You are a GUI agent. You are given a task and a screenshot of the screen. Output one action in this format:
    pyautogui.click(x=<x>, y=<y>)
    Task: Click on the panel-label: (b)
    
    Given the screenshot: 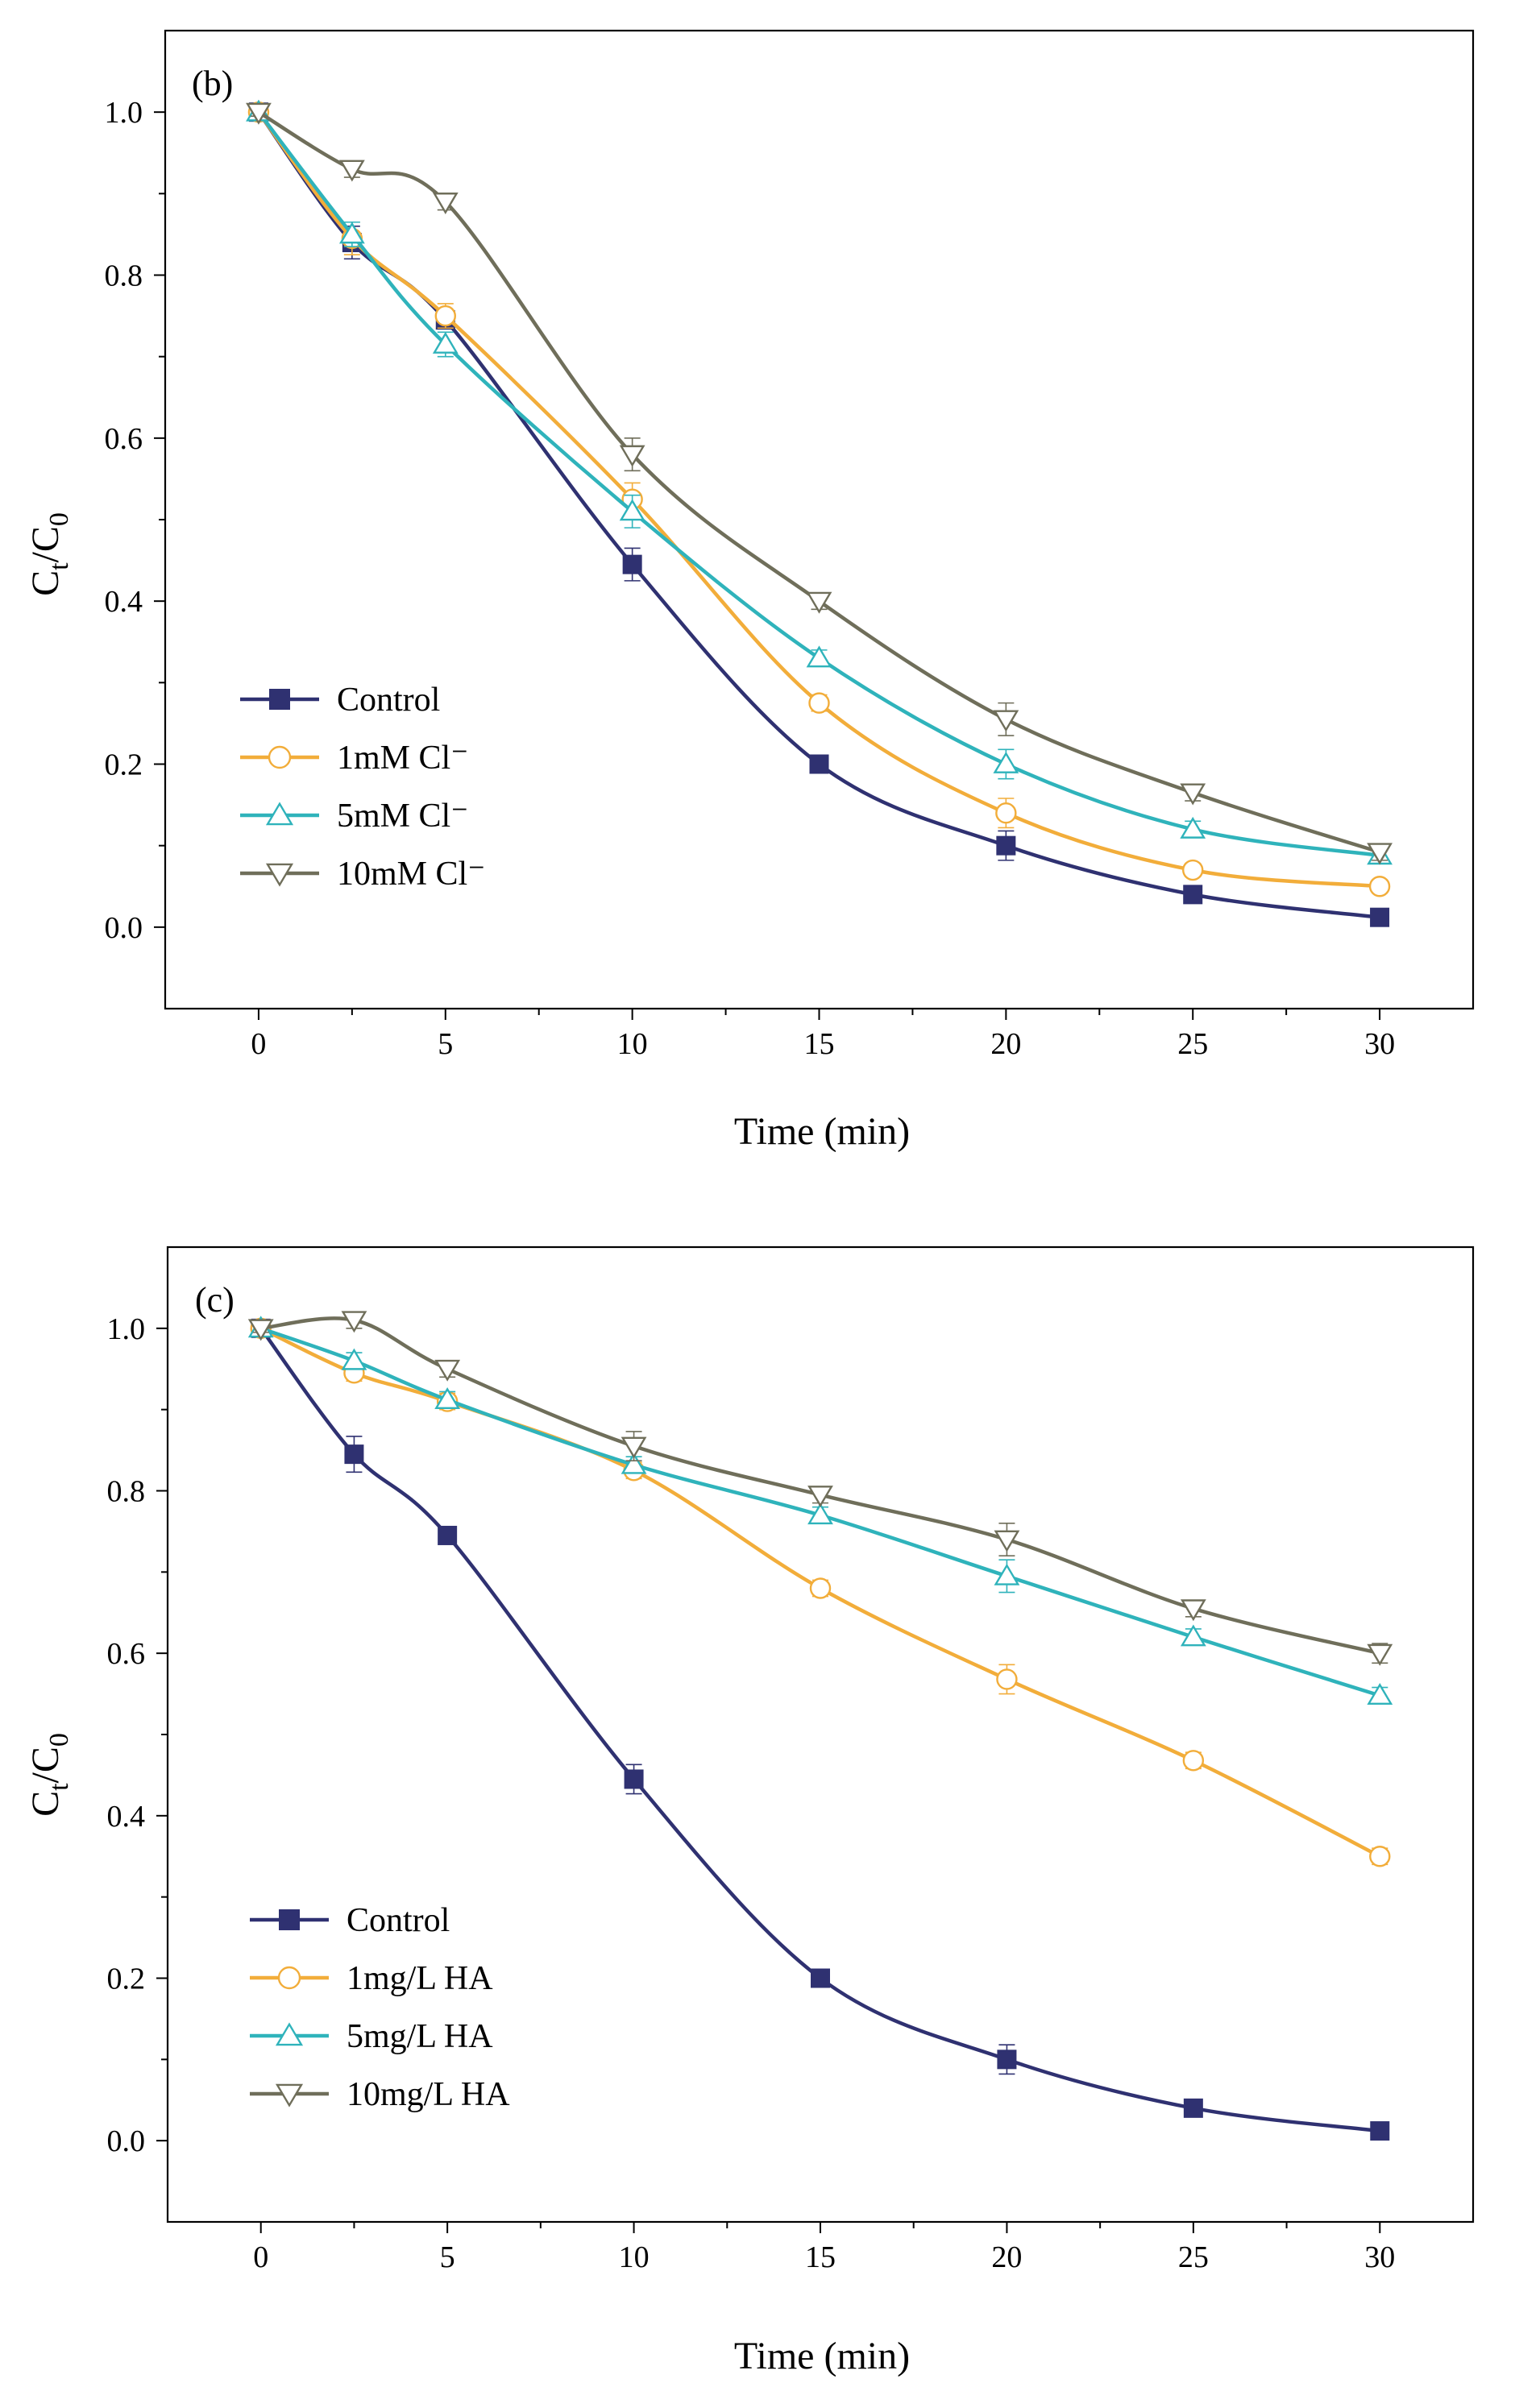 What is the action you would take?
    pyautogui.click(x=212, y=83)
    